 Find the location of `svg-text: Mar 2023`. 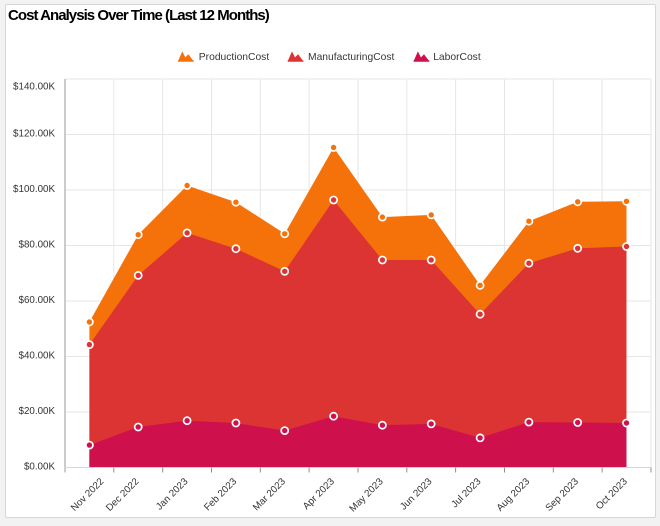

svg-text: Mar 2023 is located at coordinates (269, 494).